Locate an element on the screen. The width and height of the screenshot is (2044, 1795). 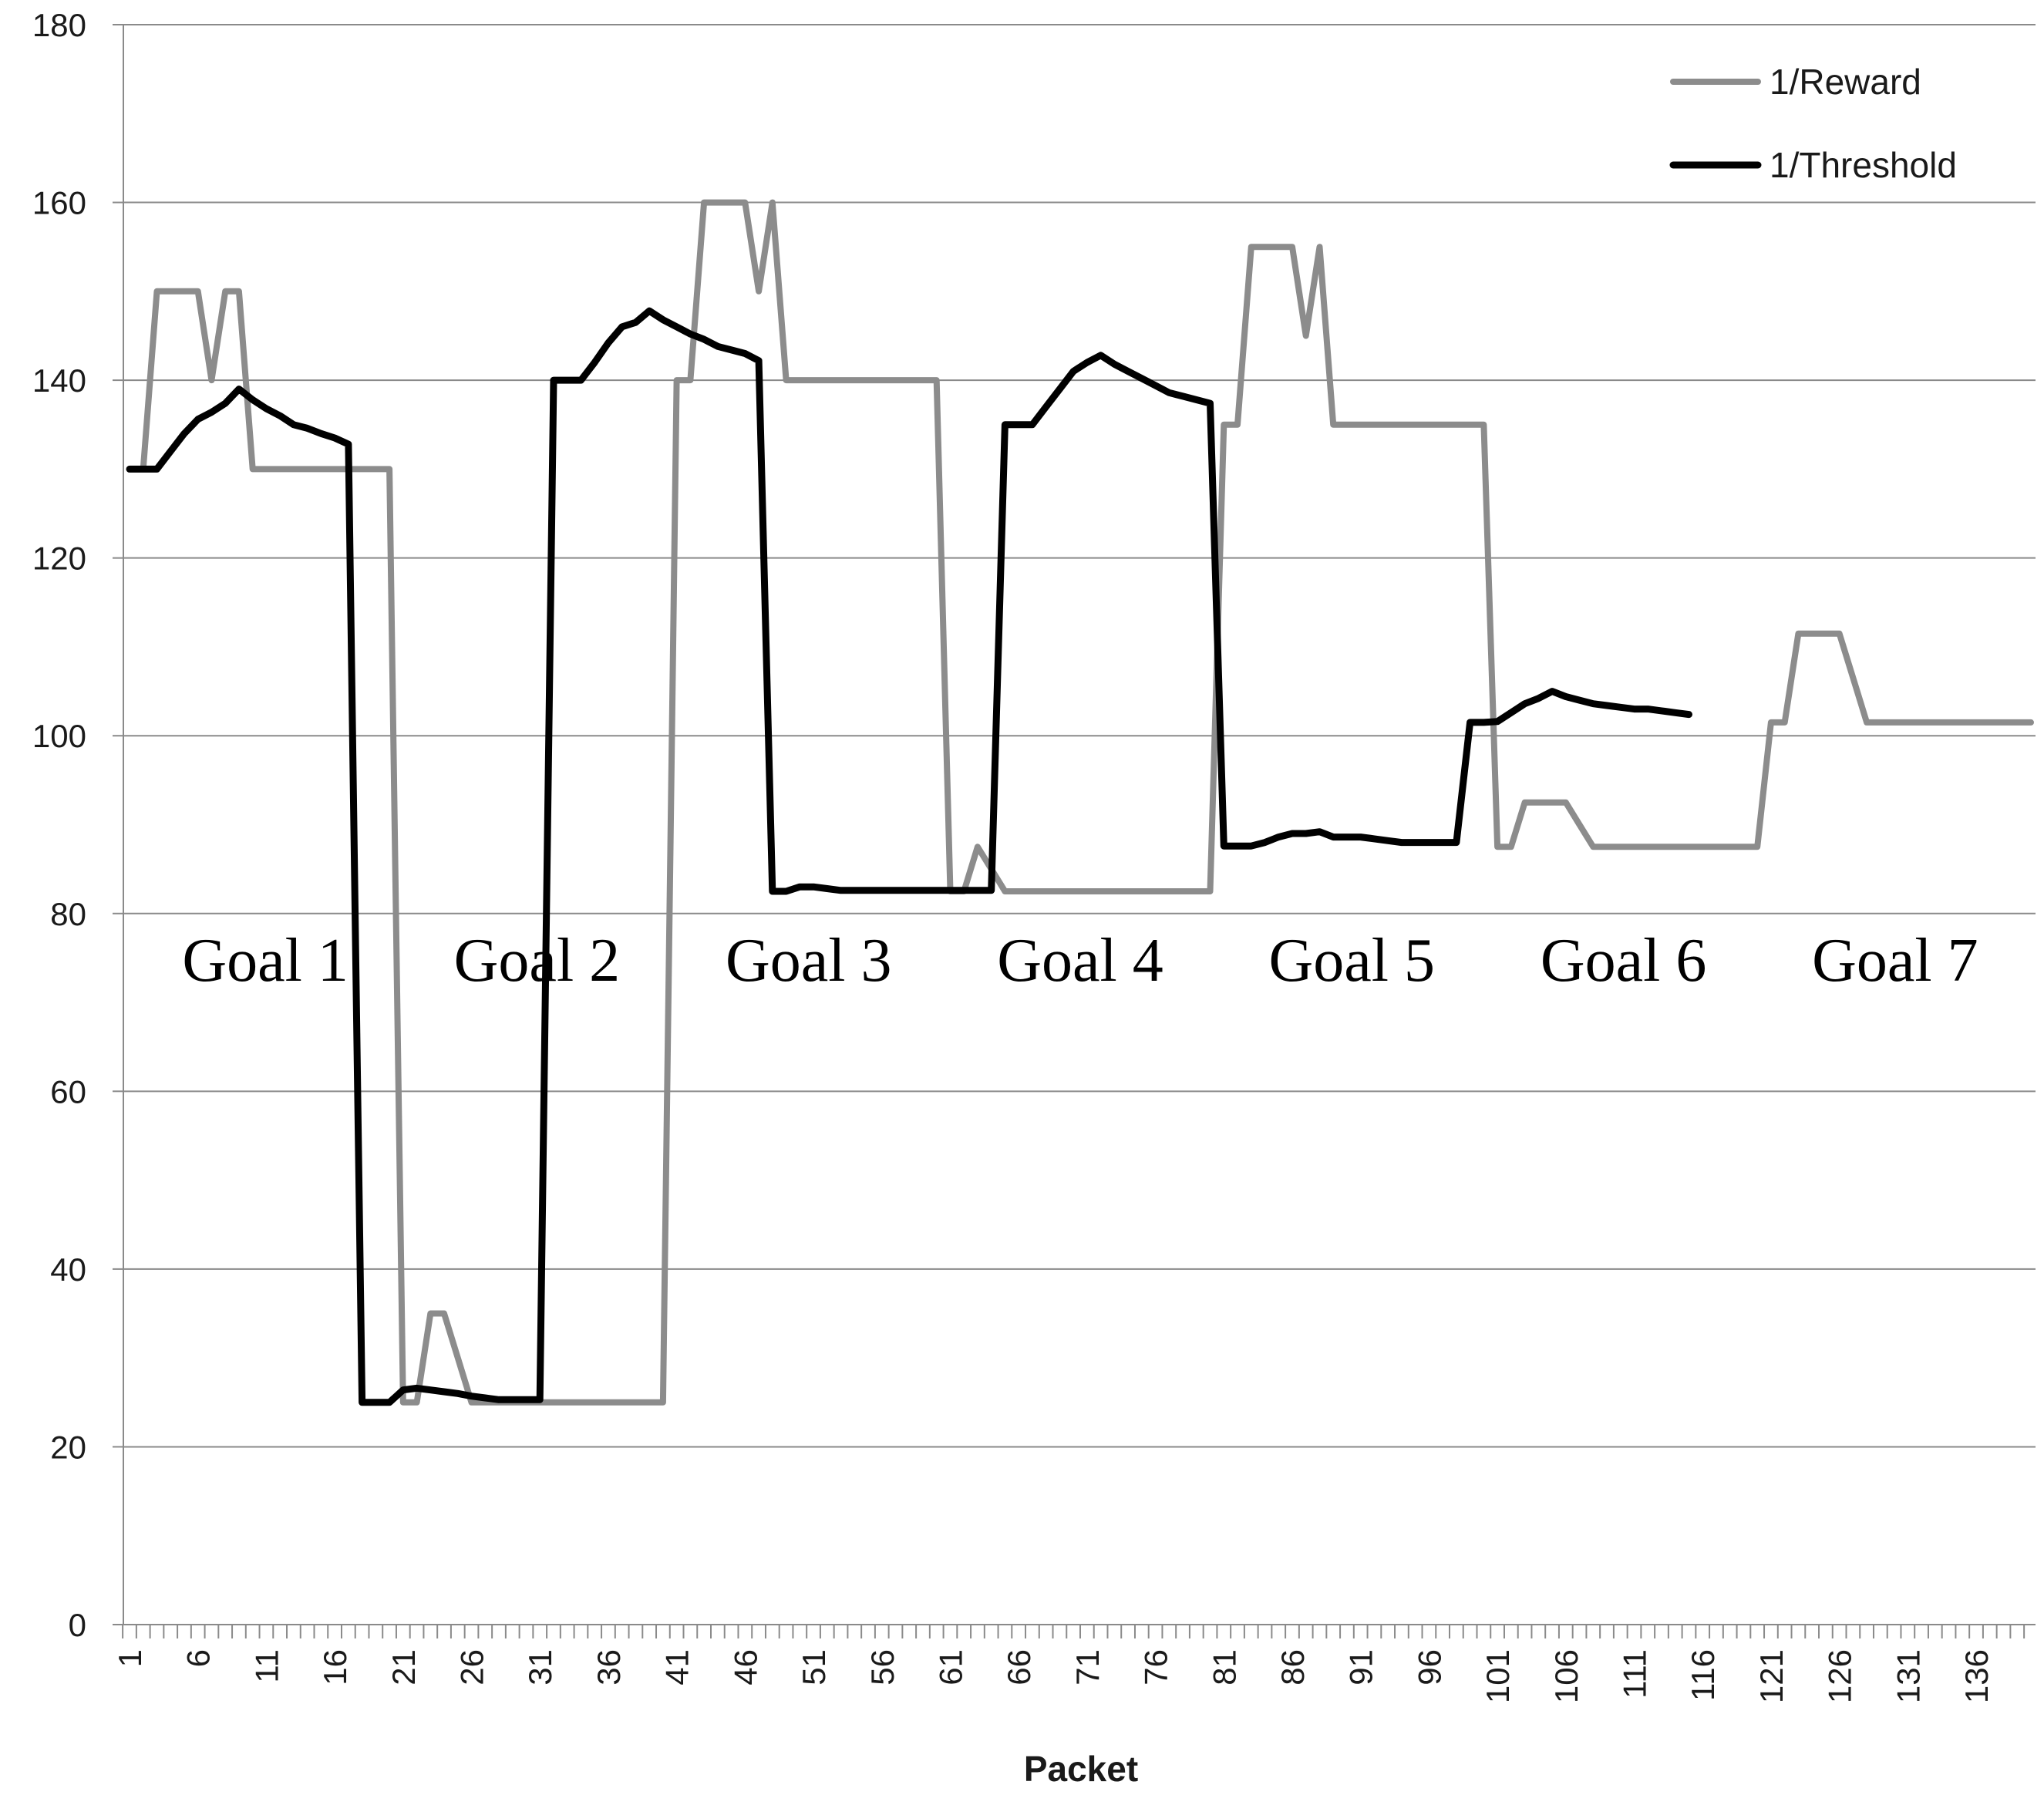
x-tick-label: 76 is located at coordinates (1156, 1667).